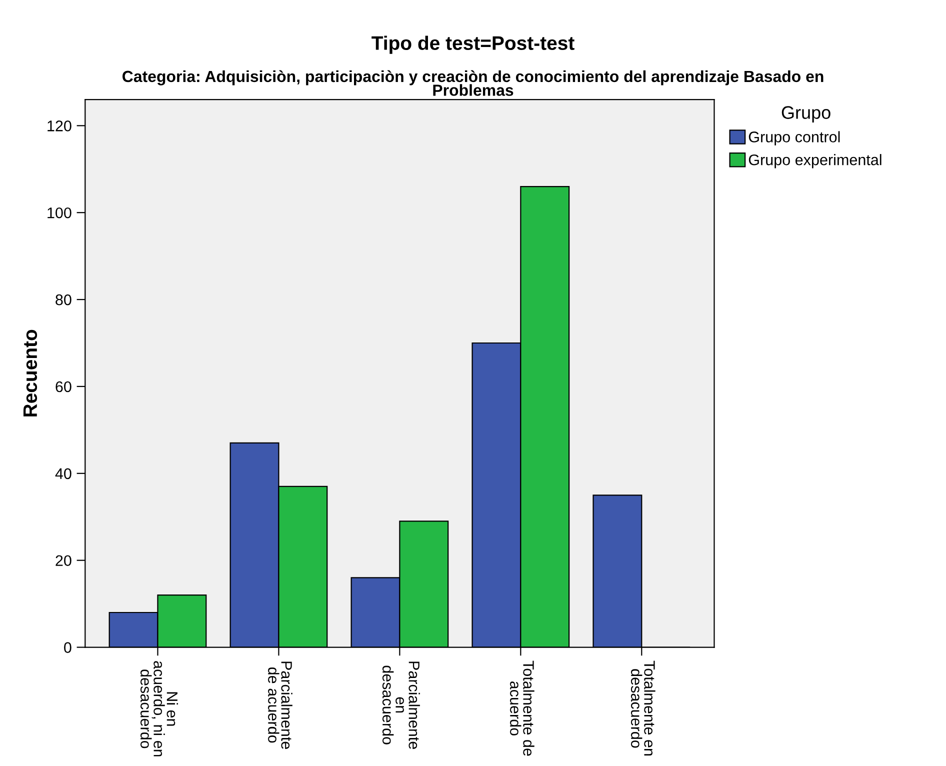 The width and height of the screenshot is (946, 766). Describe the element at coordinates (473, 83) in the screenshot. I see `chart-subtitle: Categoria: Adquisiciòn, participaciòn y creaciòn de conocimiento del aprendizaje Basado en Problemas` at that location.